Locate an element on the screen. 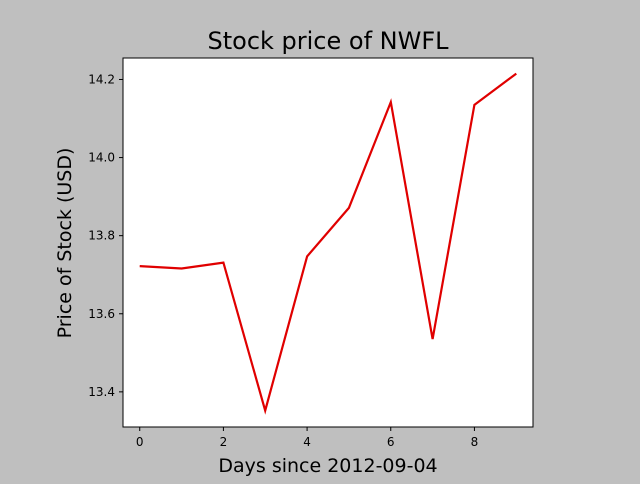  y-tick-label: 13.6 is located at coordinates (101, 314).